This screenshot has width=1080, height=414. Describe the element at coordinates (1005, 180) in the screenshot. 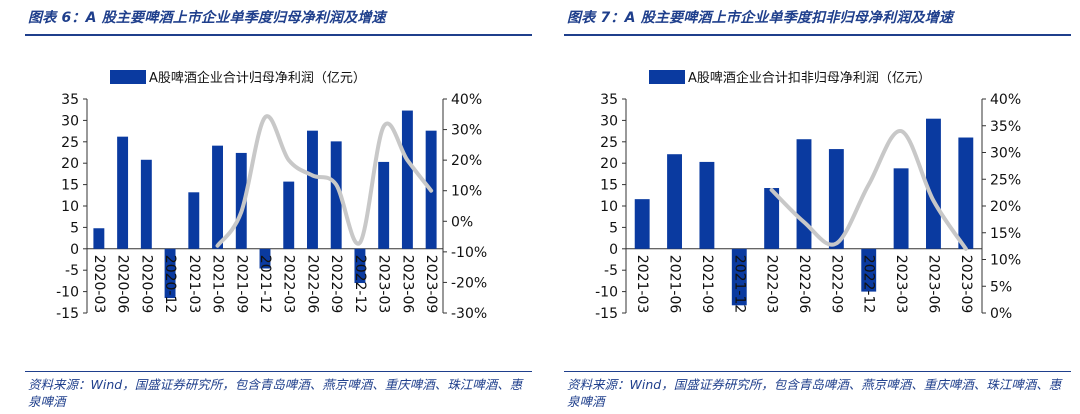

I see `y-tick-label-right: 25%` at that location.